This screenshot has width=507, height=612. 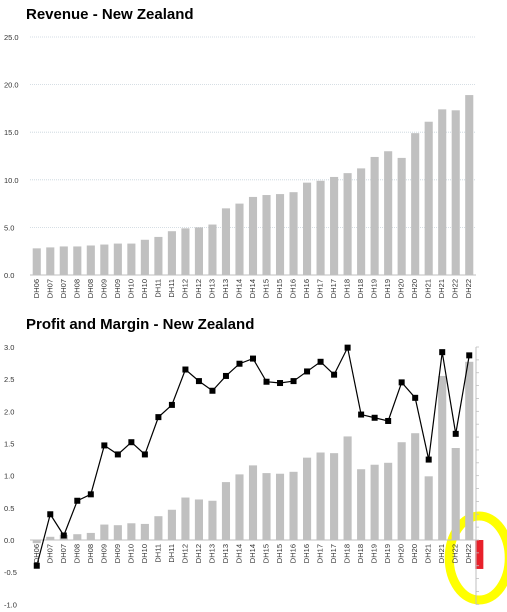 What do you see at coordinates (11, 132) in the screenshot?
I see `revenue-y-tick-label: 15.0` at bounding box center [11, 132].